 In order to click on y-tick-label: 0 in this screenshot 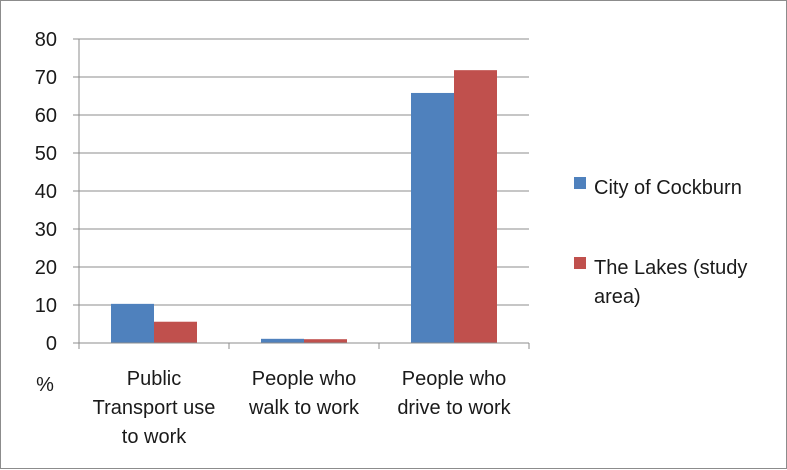, I will do `click(51, 344)`.